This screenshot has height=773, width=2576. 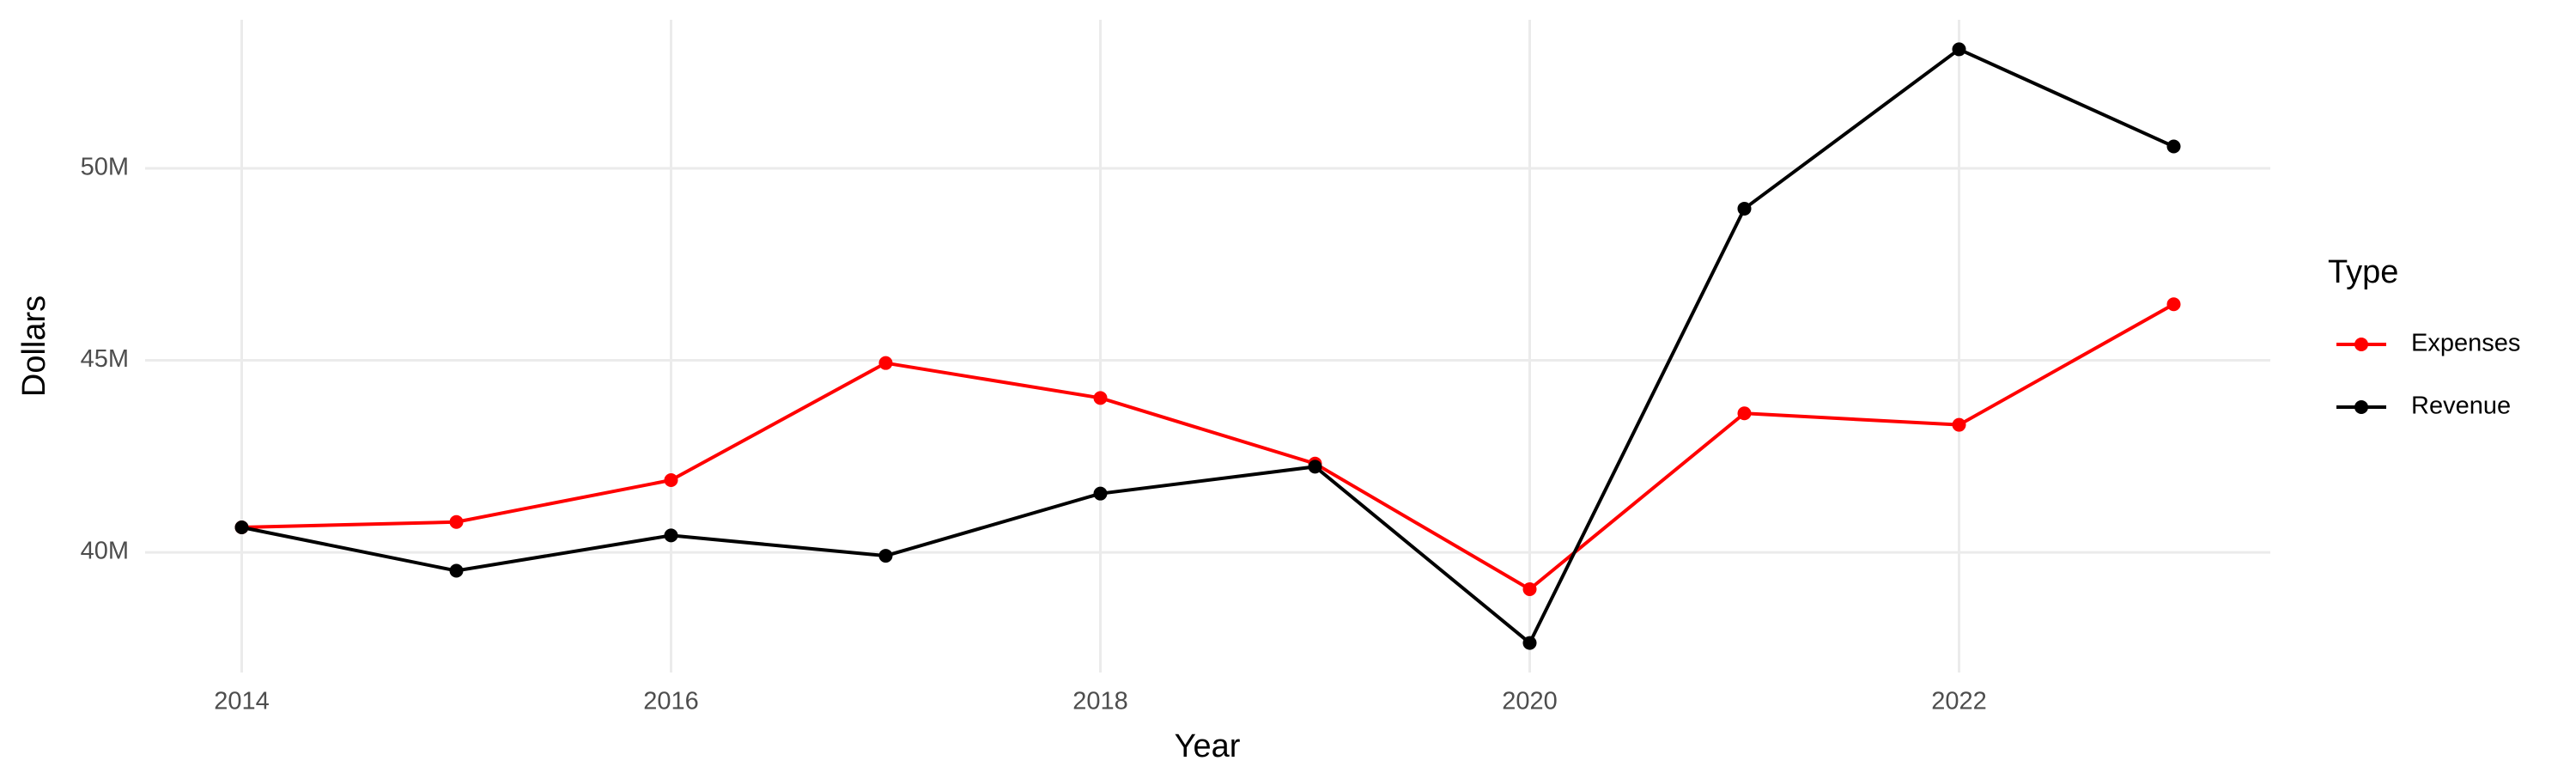 I want to click on x-tick-label: 2014, so click(x=242, y=701).